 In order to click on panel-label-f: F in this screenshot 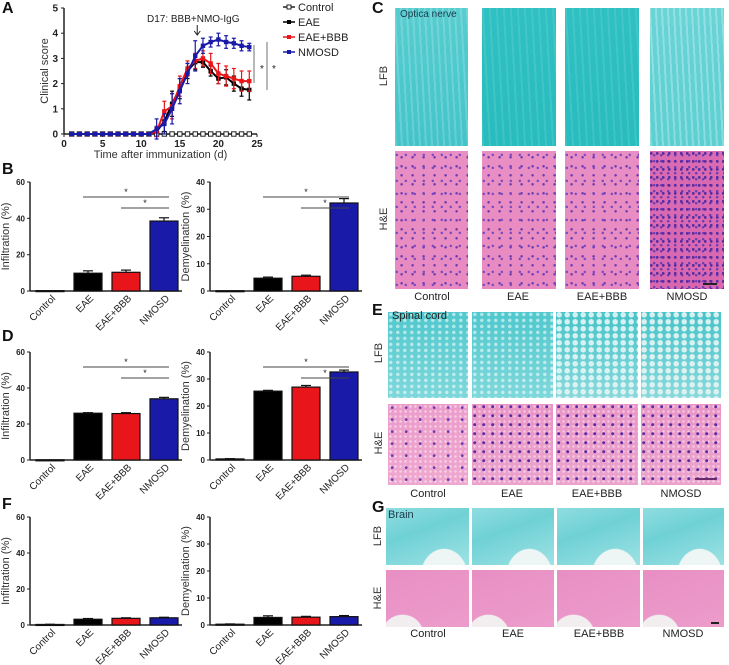, I will do `click(7, 504)`.